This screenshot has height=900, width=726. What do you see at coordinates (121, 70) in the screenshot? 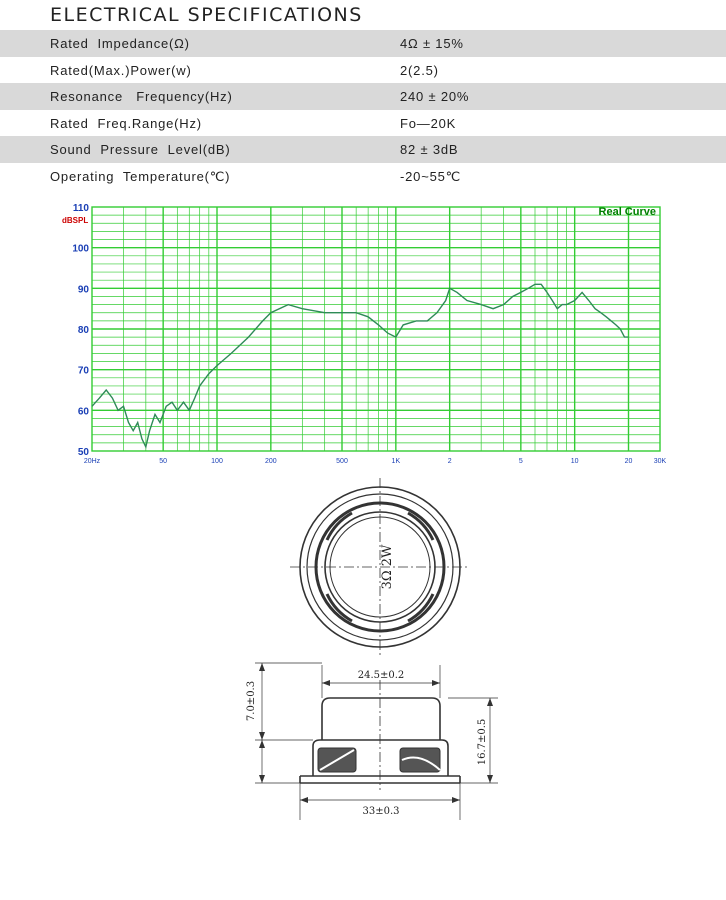
I see `spec-label: Rated(Max.)Power(w)` at bounding box center [121, 70].